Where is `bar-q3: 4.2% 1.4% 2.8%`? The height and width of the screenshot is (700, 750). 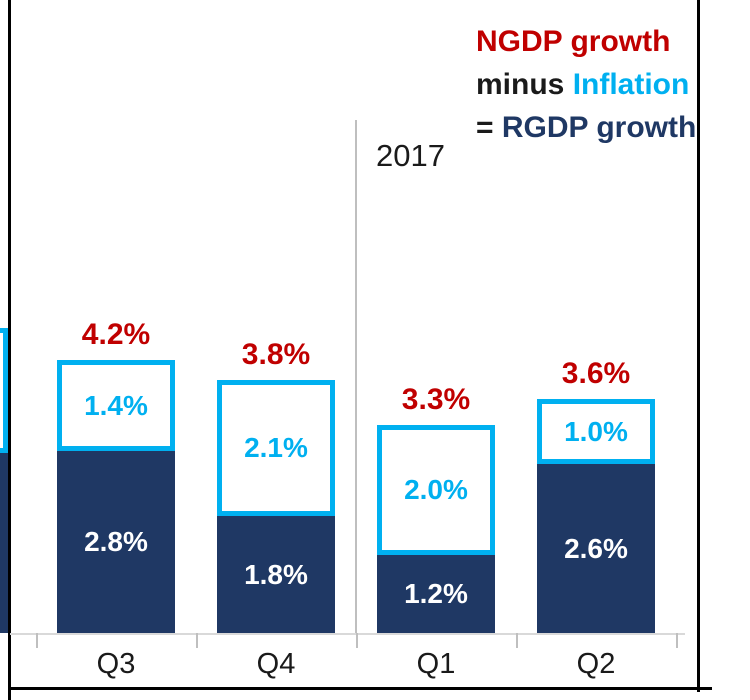
bar-q3: 4.2% 1.4% 2.8% is located at coordinates (116, 475).